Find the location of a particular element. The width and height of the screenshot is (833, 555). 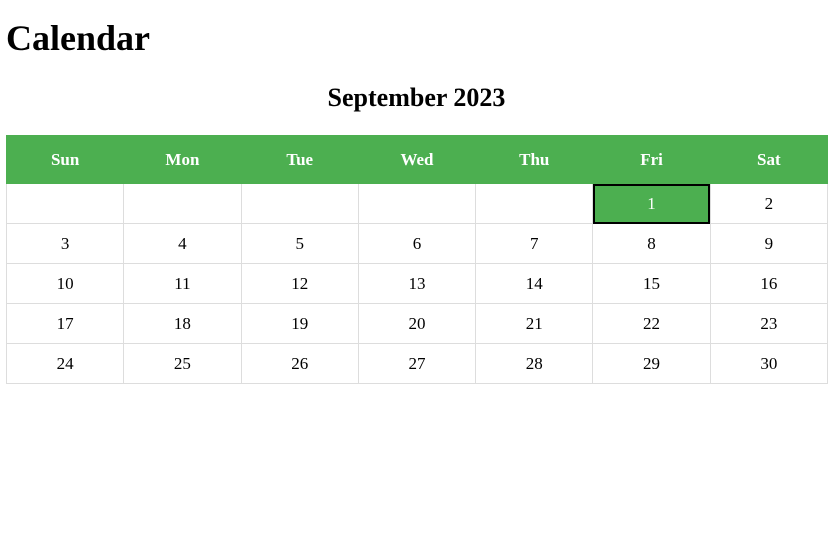

weekday-header: Sun Mon Tue Wed Thu Fri Sat is located at coordinates (417, 159).